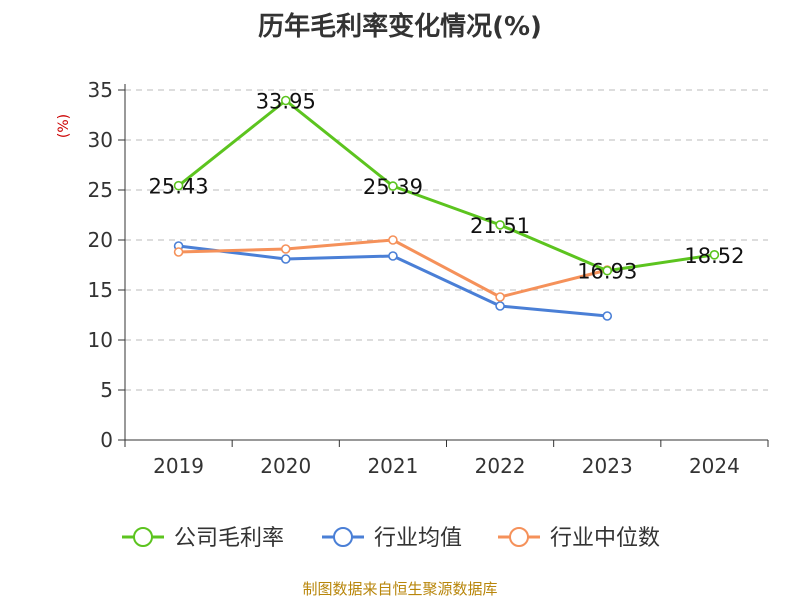 This screenshot has height=600, width=800. I want to click on y-axis-label: (%), so click(64, 126).